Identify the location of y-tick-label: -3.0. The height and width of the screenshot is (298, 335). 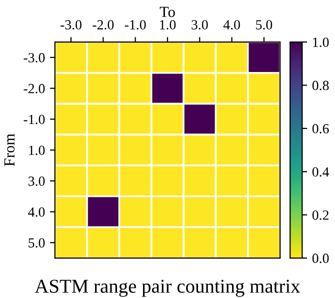
(34, 57).